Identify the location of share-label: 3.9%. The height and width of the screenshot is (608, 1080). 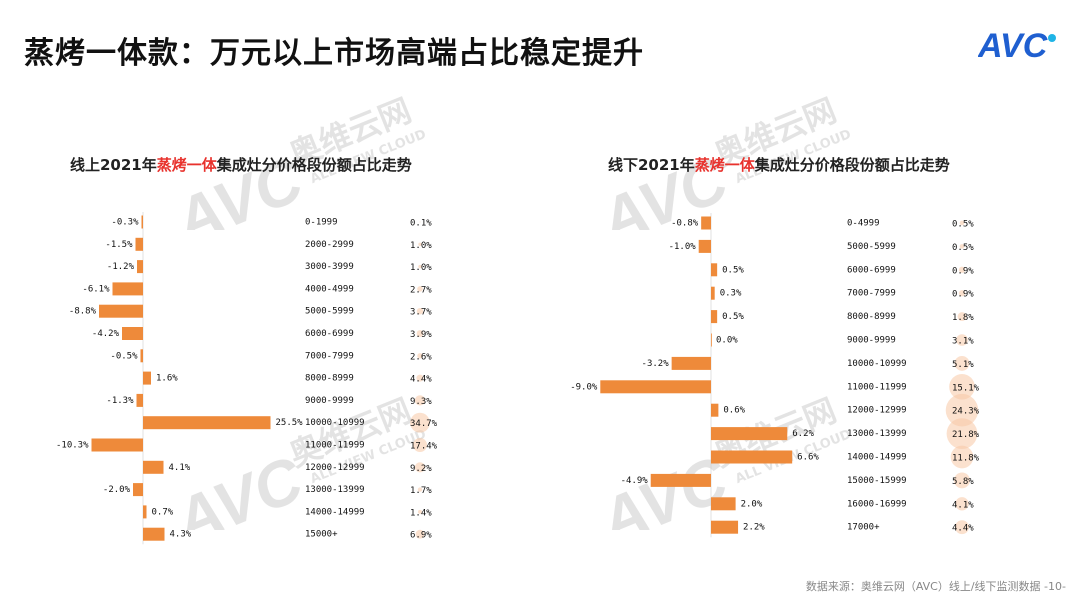
(421, 335).